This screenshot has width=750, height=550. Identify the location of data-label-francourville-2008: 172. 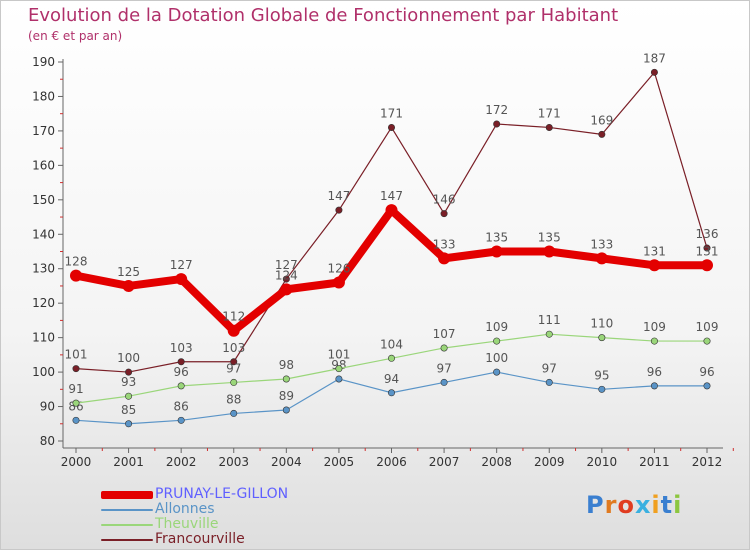
(496, 110).